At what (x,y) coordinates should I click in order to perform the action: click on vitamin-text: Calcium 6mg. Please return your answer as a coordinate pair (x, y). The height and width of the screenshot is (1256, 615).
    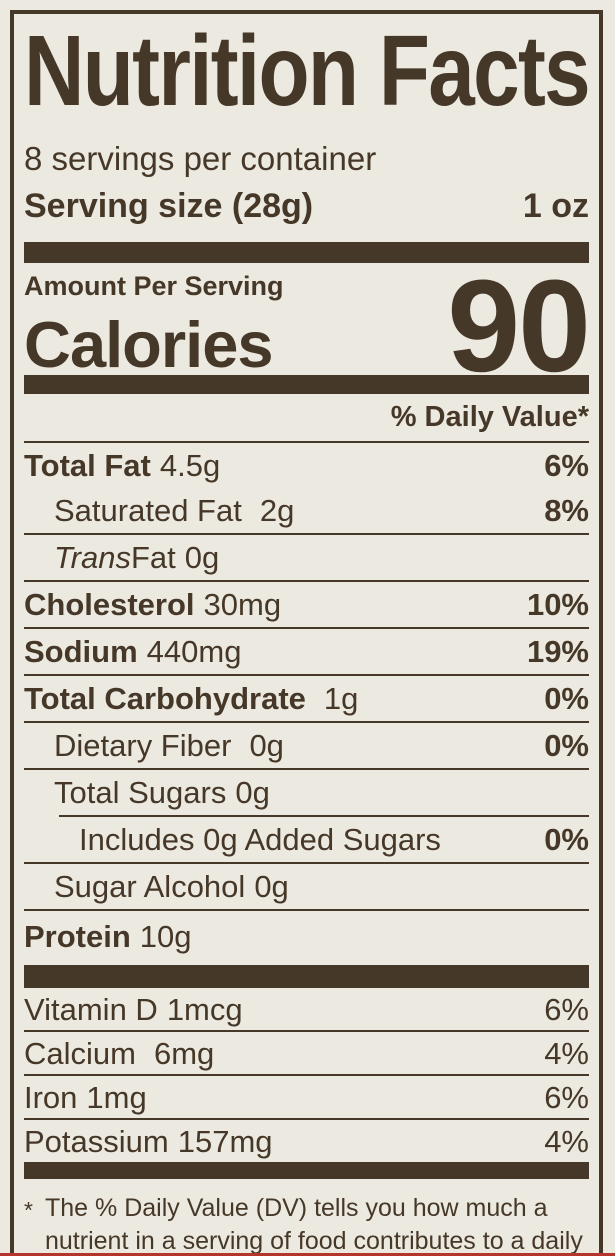
    Looking at the image, I should click on (119, 1053).